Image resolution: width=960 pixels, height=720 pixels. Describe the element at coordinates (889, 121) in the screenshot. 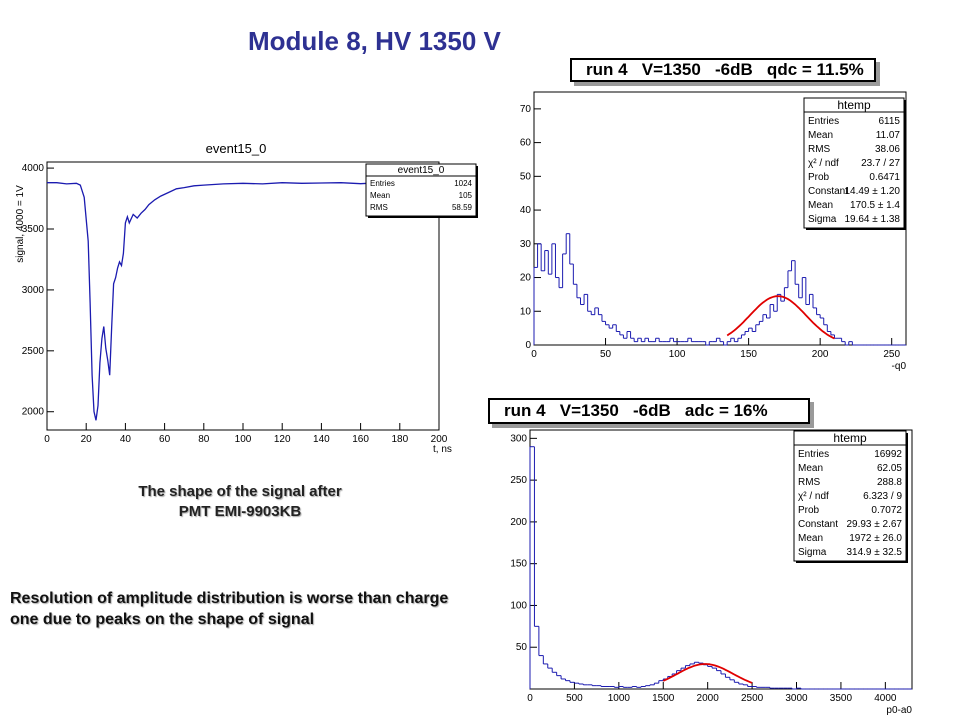

I see `qdc-stats-value: 6115` at that location.